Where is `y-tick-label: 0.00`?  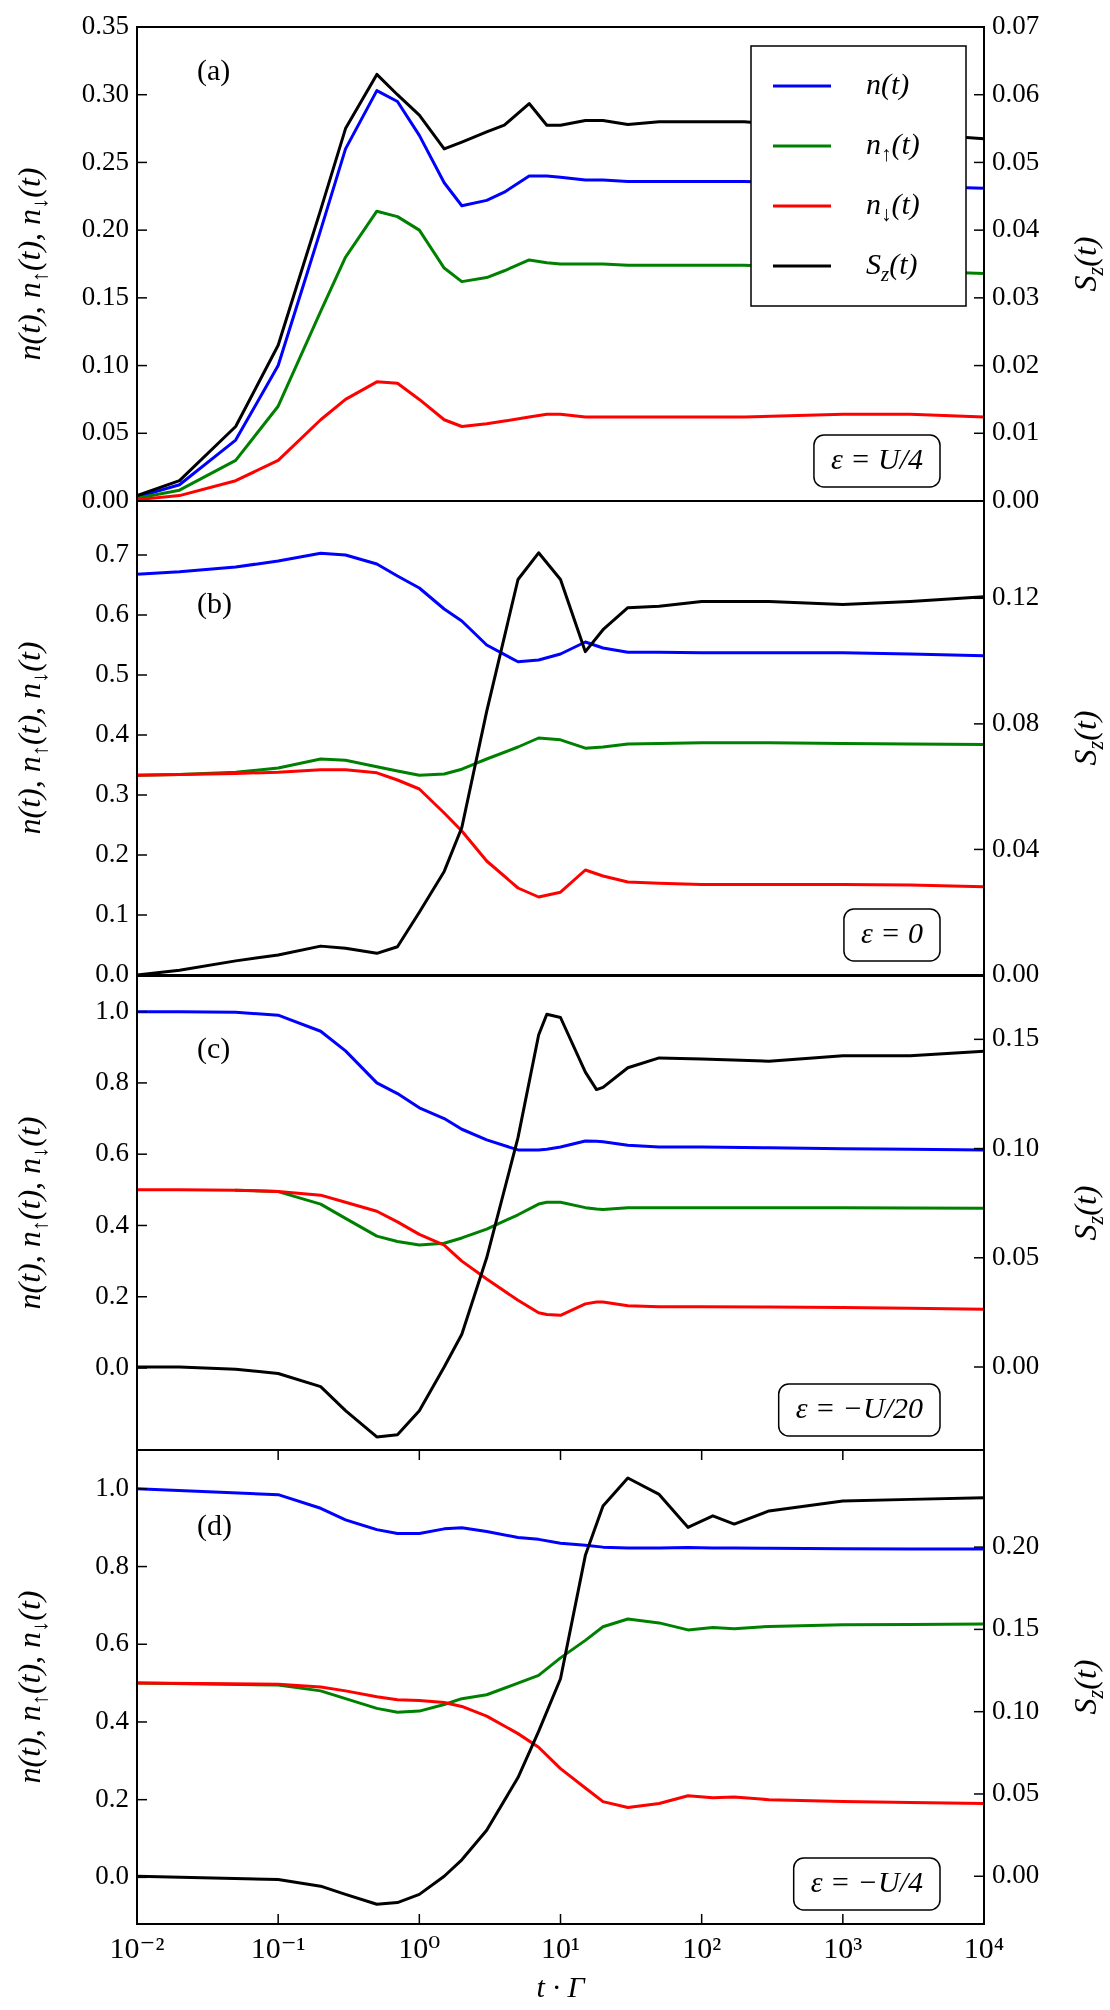
y-tick-label: 0.00 is located at coordinates (105, 499).